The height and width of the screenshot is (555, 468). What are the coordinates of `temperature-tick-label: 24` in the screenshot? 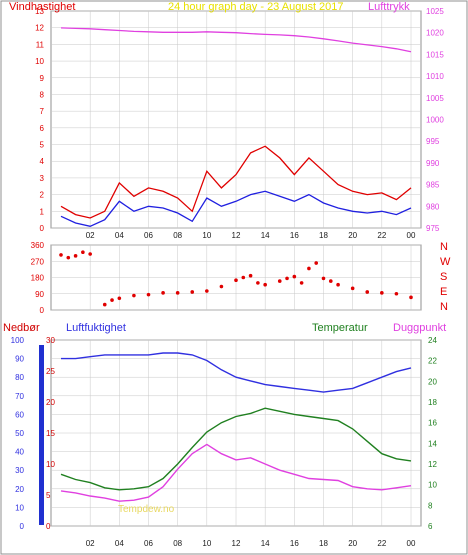 It's located at (432, 340).